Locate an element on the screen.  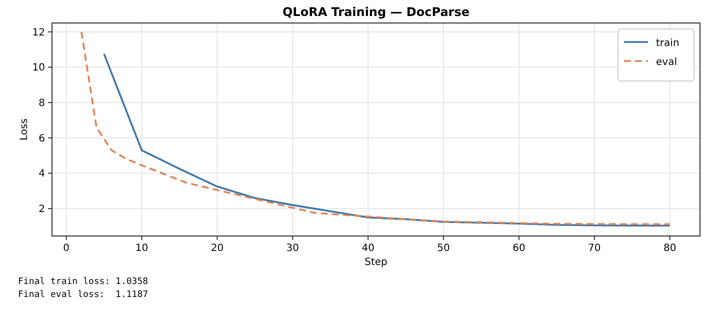
chart-title: QLoRA Training — DocParse is located at coordinates (376, 12).